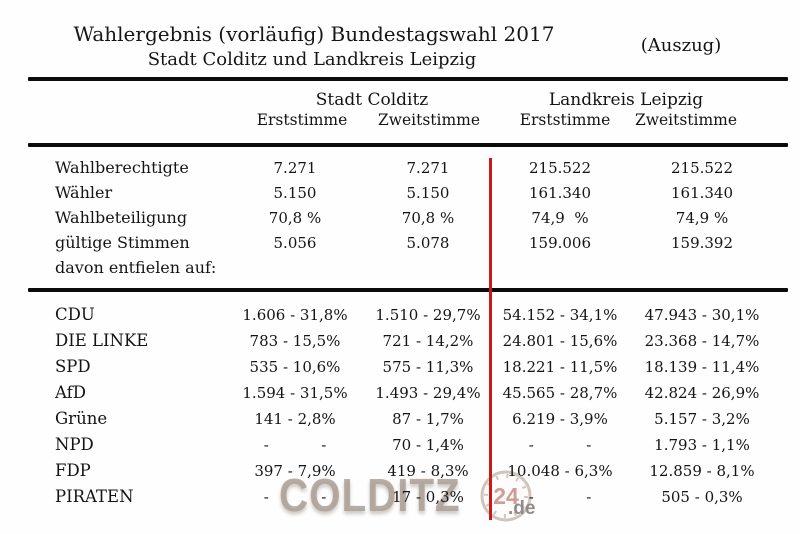  Describe the element at coordinates (295, 168) in the screenshot. I see `cell-colditz-erststimme: 7.271` at that location.